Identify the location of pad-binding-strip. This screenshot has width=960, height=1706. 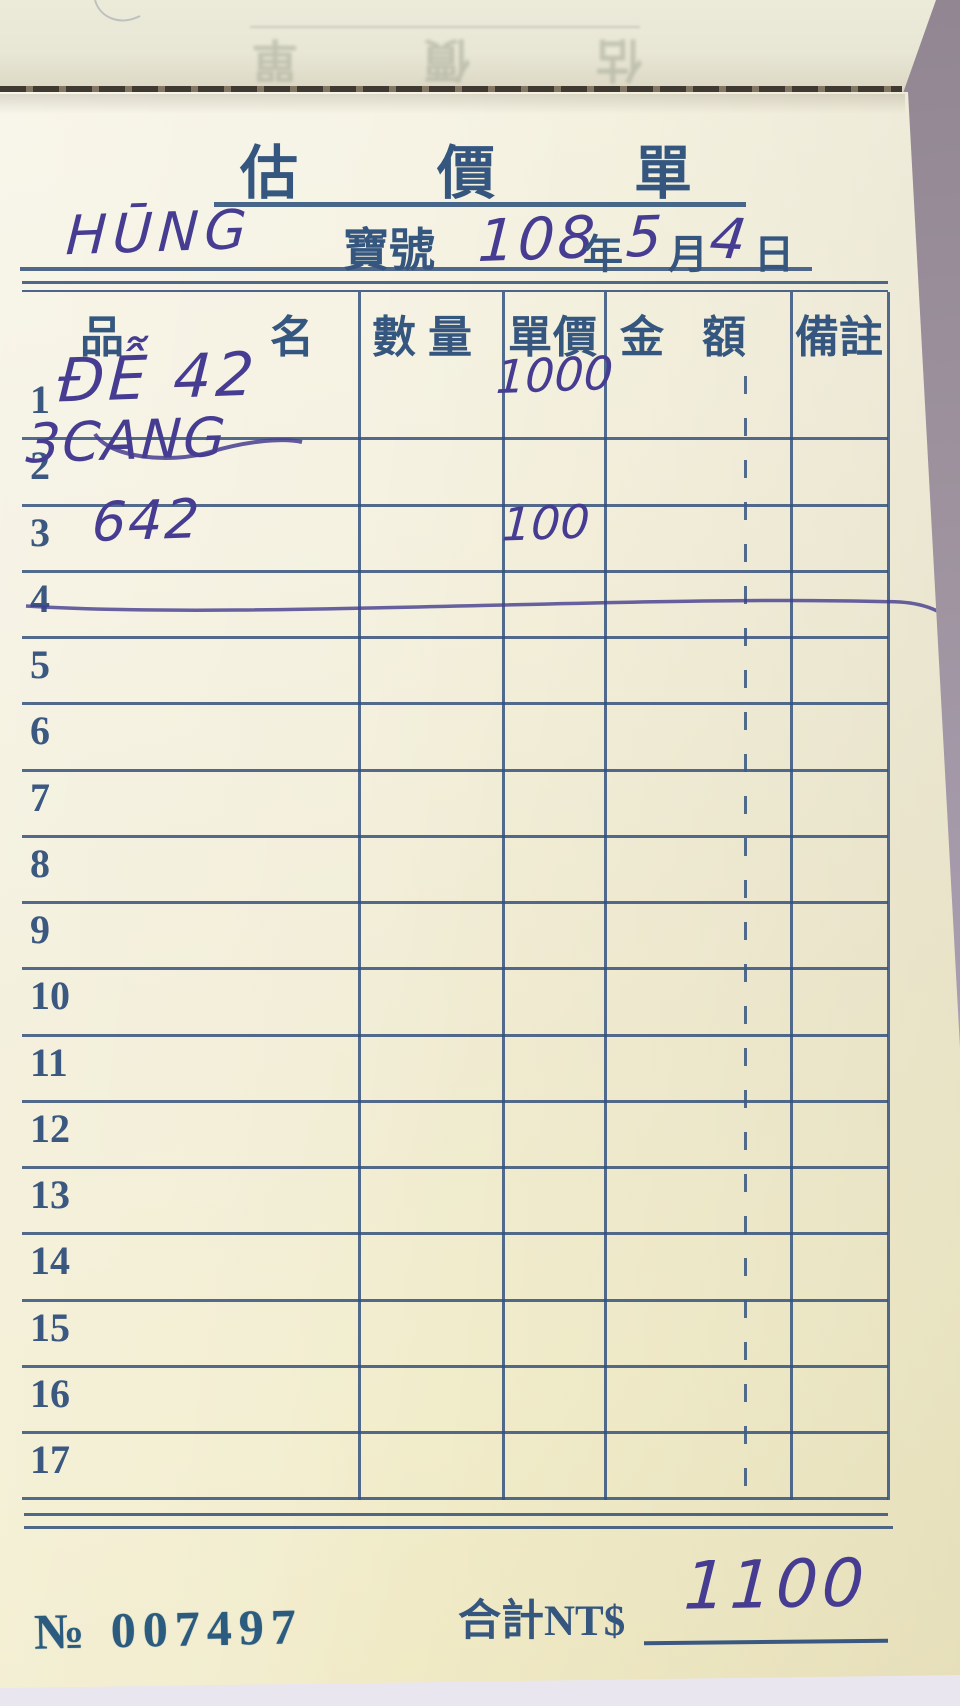
(451, 91).